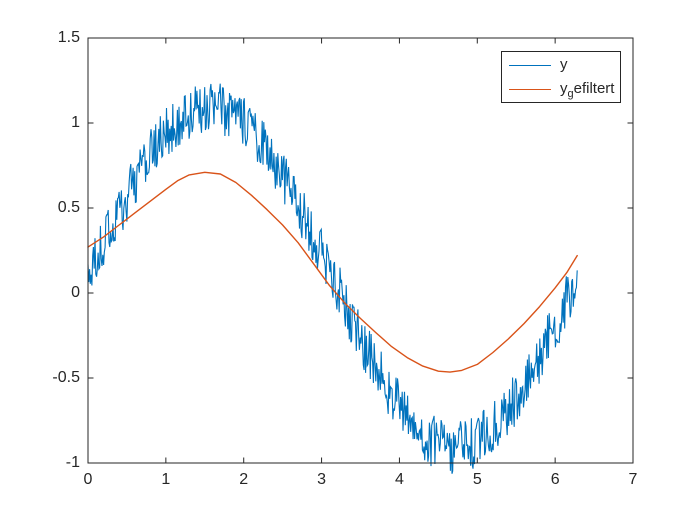  Describe the element at coordinates (530, 89) in the screenshot. I see `legend-line-sample-ygefiltert` at that location.